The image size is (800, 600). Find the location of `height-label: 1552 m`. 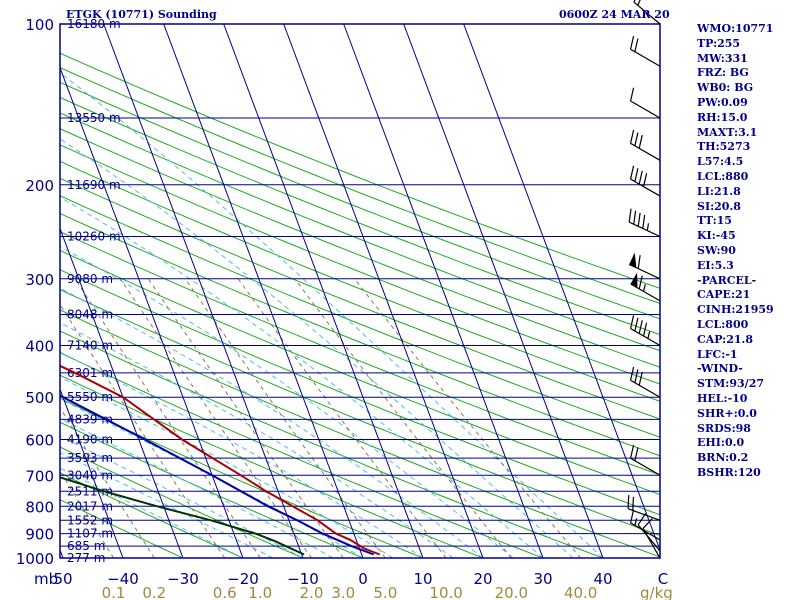

height-label: 1552 m is located at coordinates (90, 520).